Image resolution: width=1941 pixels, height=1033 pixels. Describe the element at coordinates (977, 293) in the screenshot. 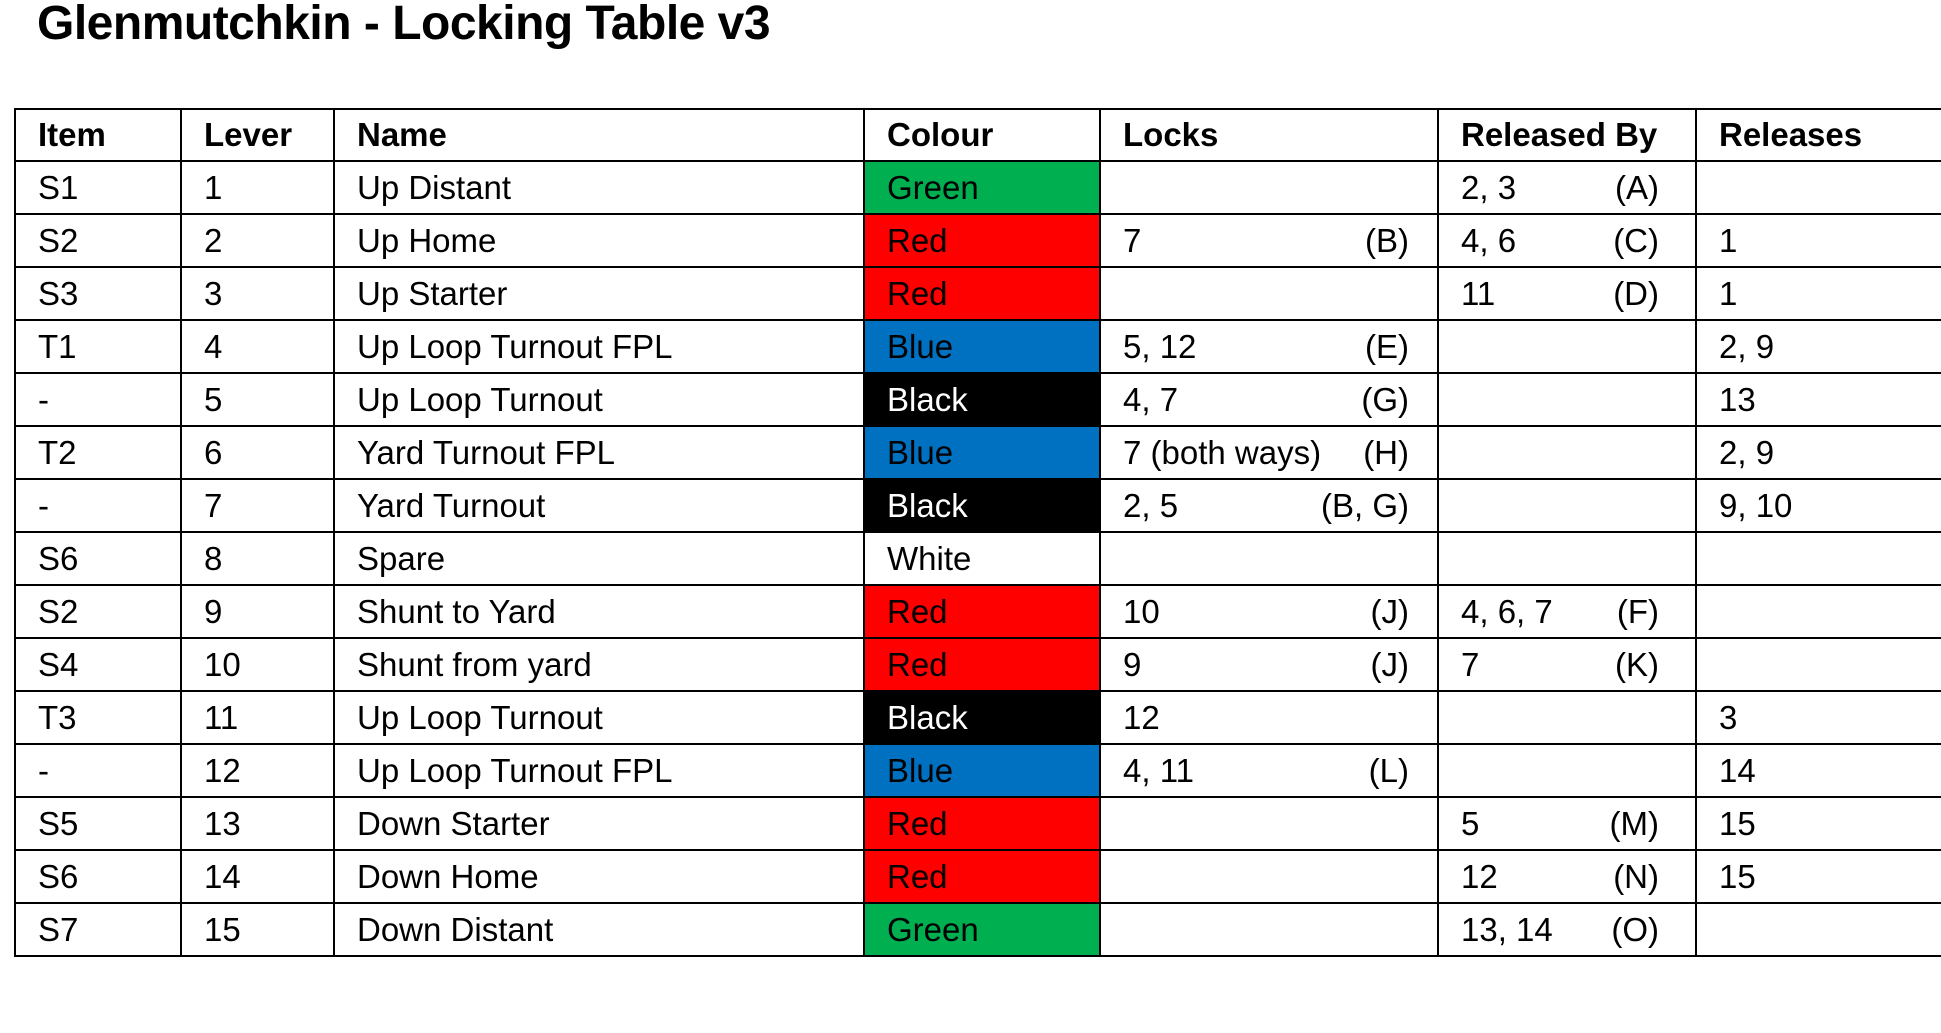

I see `table-row: S3 3 Up Starter Red 11 (D) 1` at that location.